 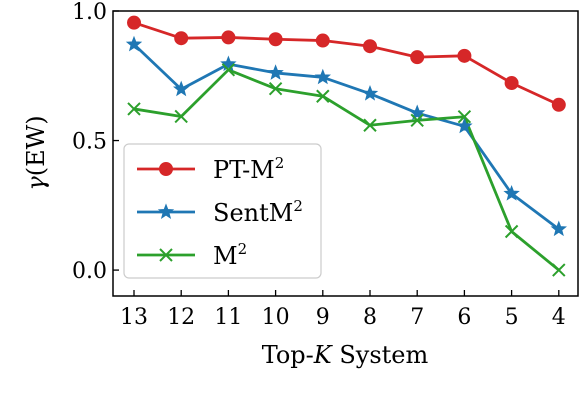 What do you see at coordinates (134, 317) in the screenshot?
I see `x-tick-label: 13` at bounding box center [134, 317].